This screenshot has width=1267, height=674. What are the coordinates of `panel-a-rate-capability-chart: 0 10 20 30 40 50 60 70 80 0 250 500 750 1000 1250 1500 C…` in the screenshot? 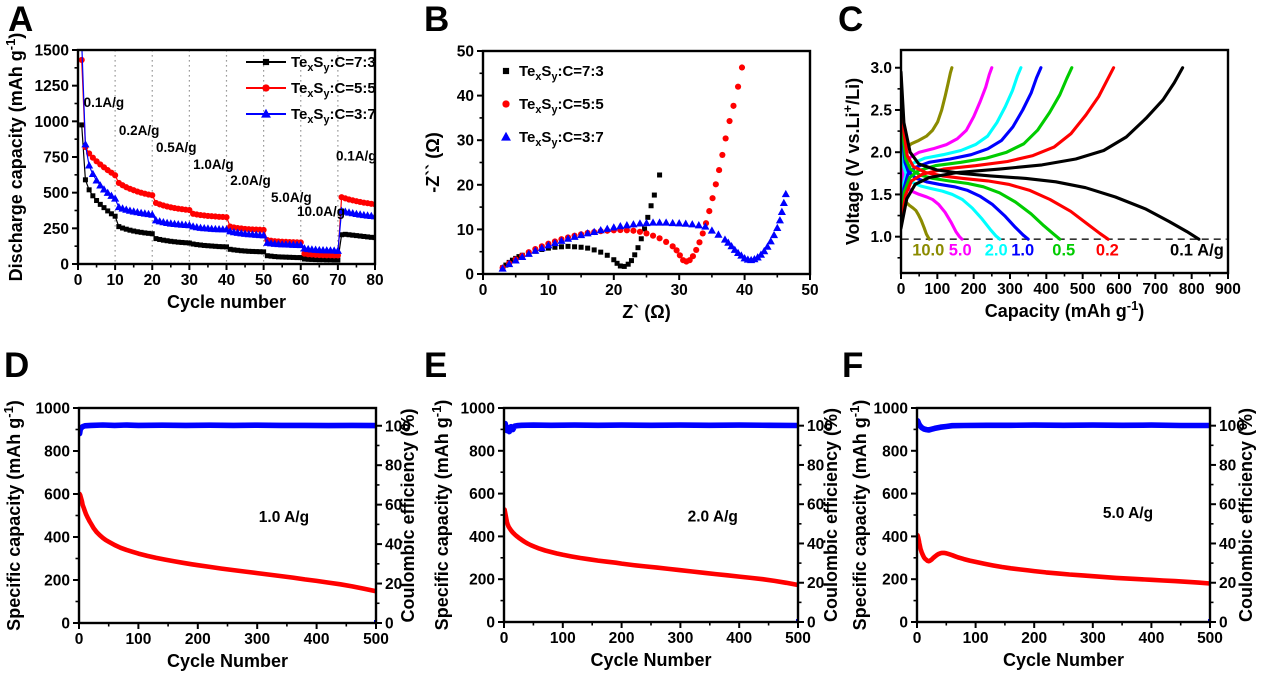 It's located at (193, 172).